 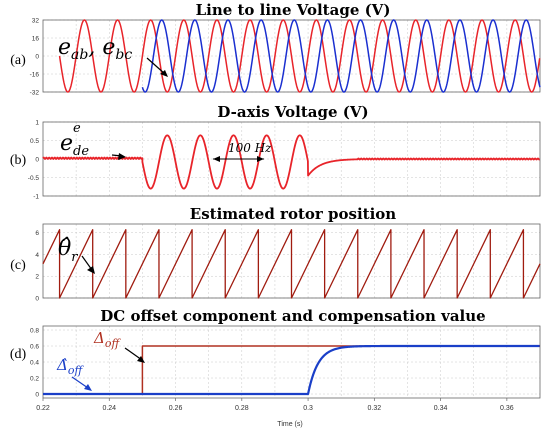 What do you see at coordinates (37, 233) in the screenshot?
I see `y-tick-label: 6` at bounding box center [37, 233].